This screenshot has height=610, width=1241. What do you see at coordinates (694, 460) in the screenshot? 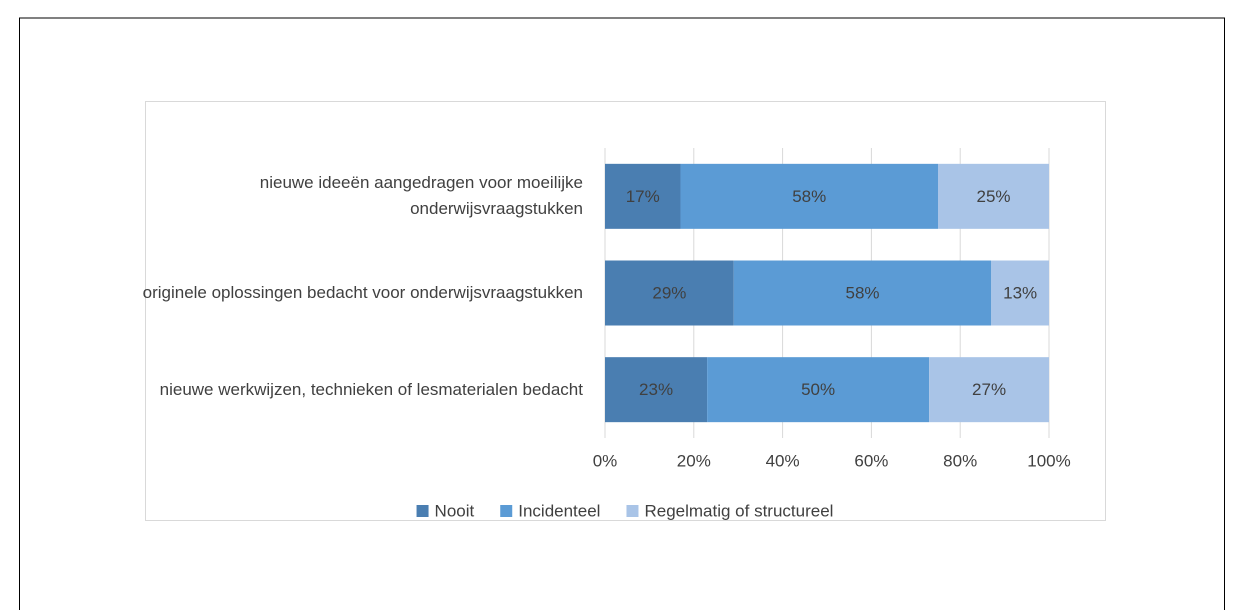
I see `x-tick-label: 20%` at bounding box center [694, 460].